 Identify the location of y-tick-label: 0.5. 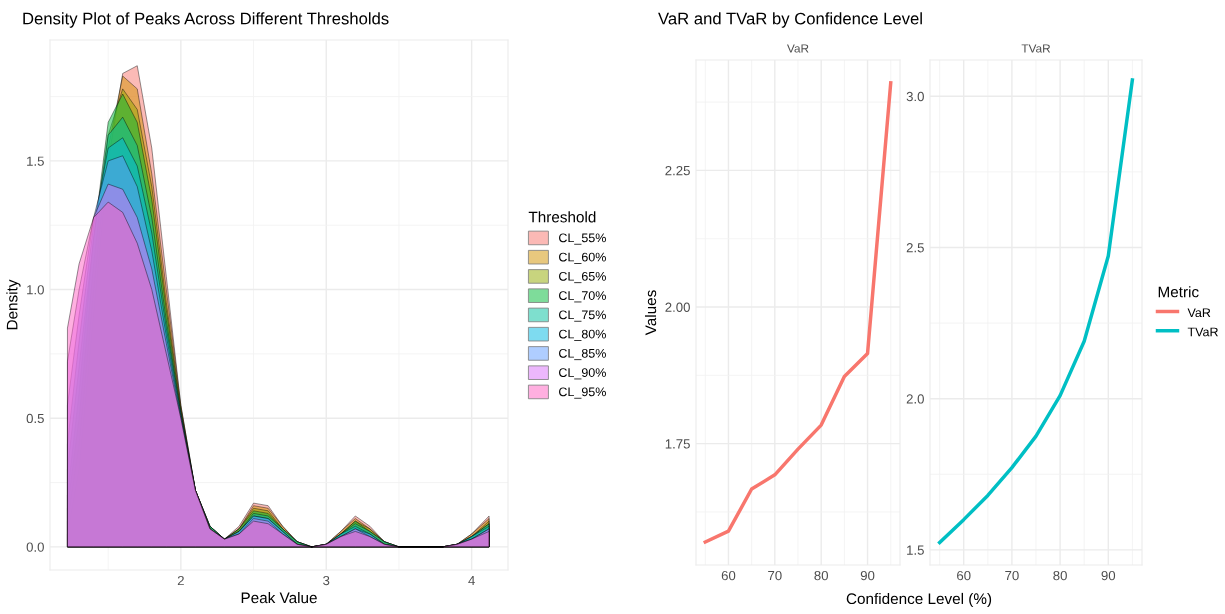
(35, 418).